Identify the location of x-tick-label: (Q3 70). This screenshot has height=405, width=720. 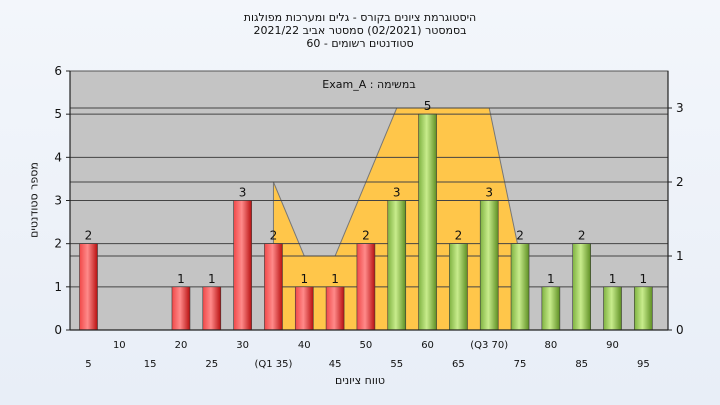
(489, 345).